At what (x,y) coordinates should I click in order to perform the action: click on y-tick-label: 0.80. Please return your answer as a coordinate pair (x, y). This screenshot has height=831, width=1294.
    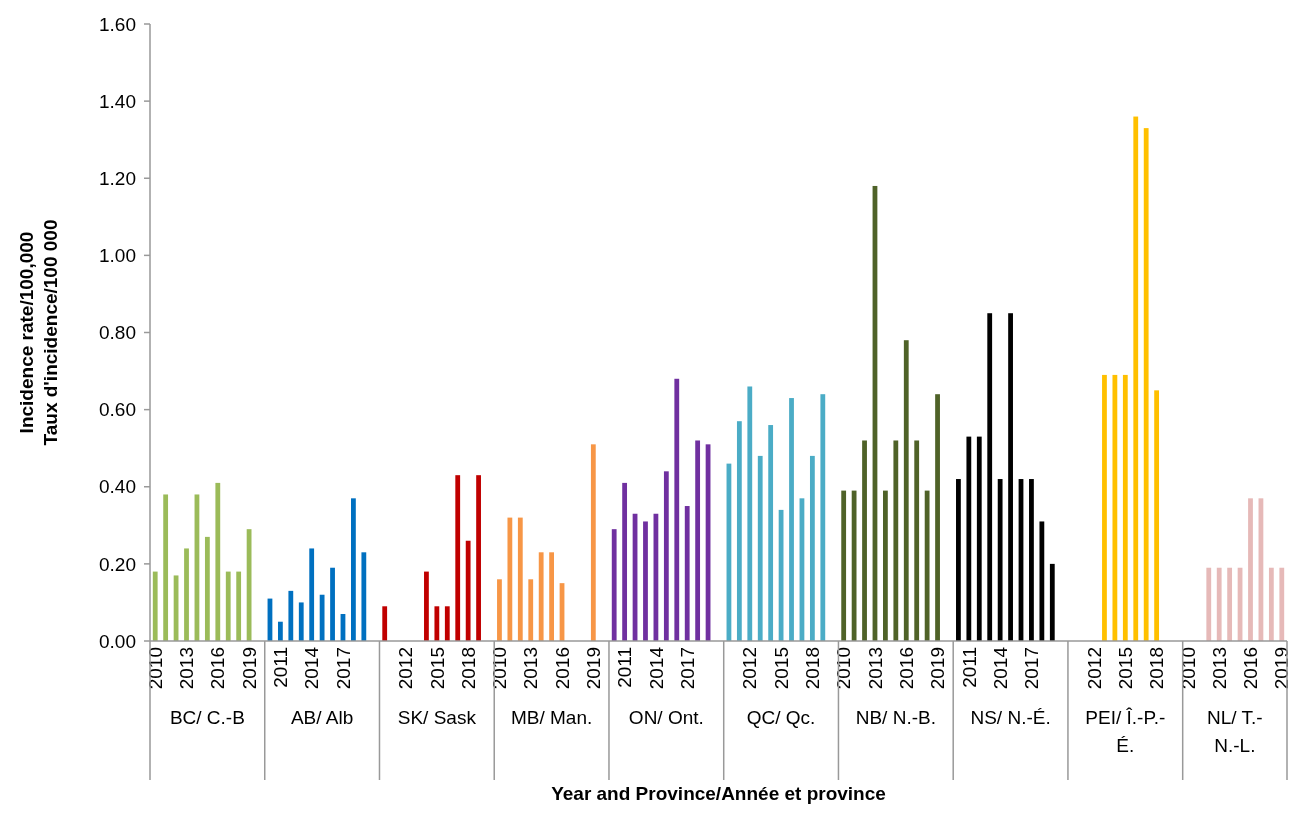
    Looking at the image, I should click on (117, 333).